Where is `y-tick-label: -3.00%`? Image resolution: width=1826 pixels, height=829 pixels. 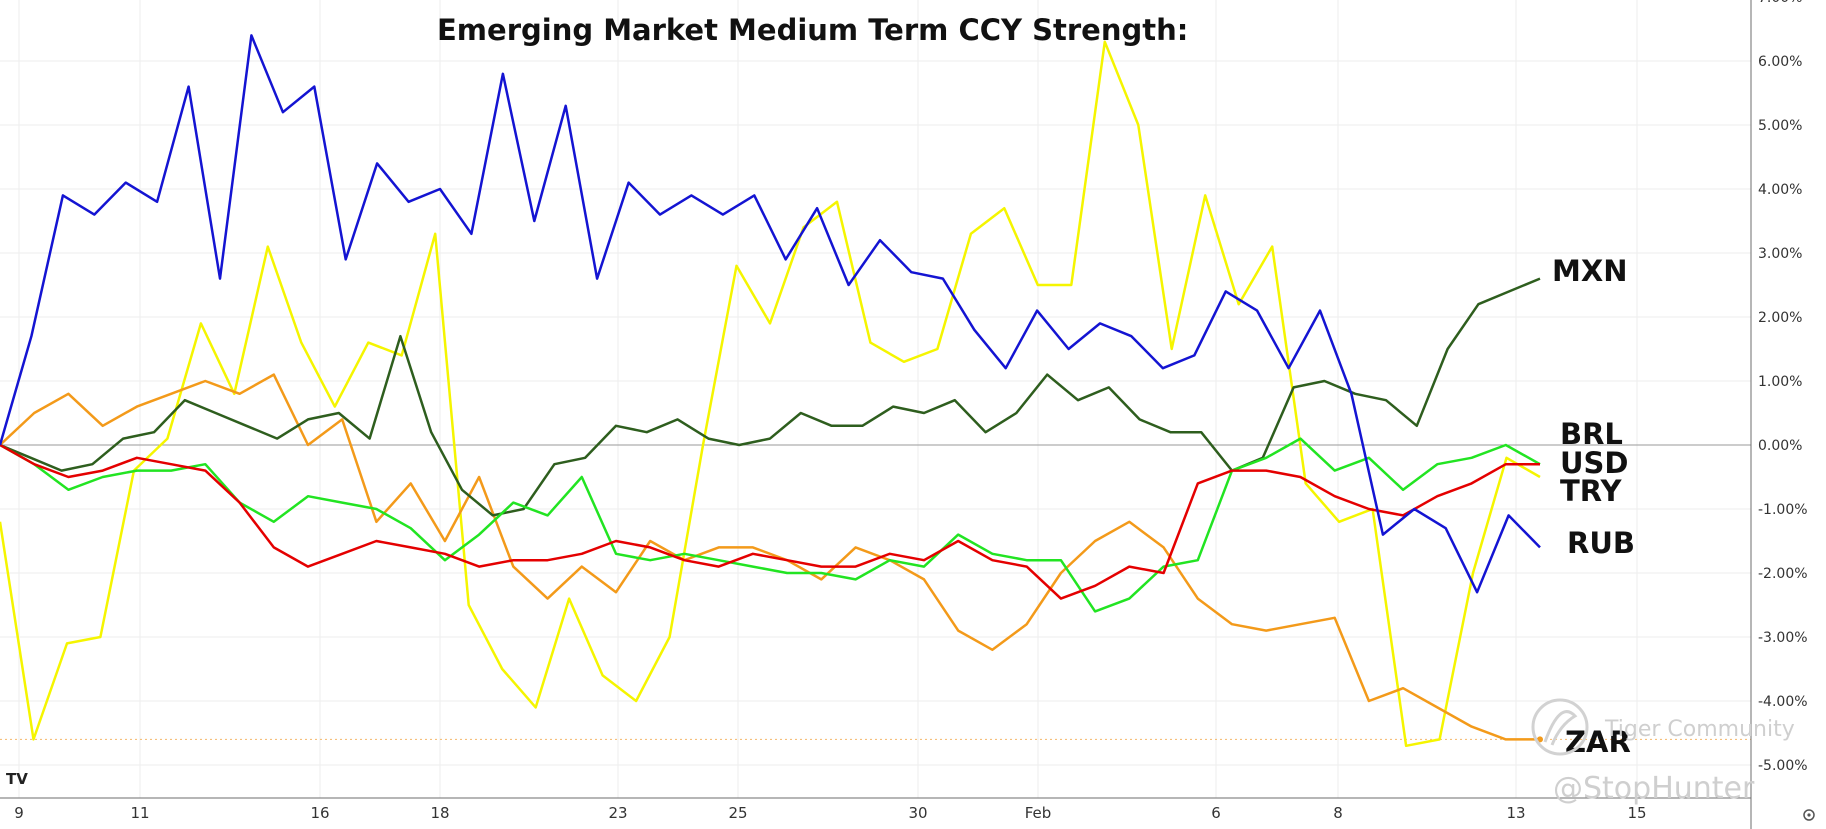
y-tick-label: -3.00% is located at coordinates (1783, 638).